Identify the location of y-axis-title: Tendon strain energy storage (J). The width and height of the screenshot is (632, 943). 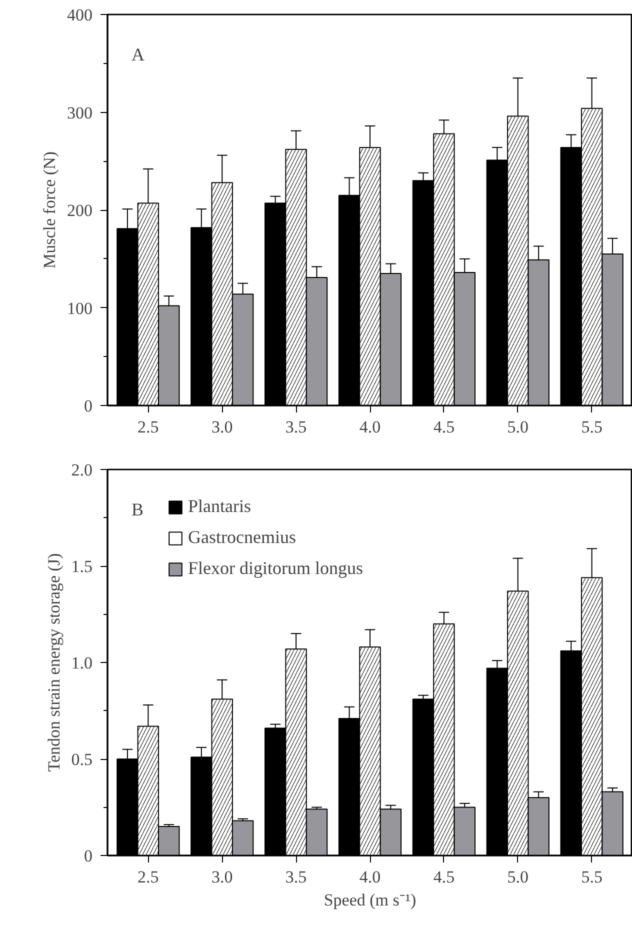
(54, 662).